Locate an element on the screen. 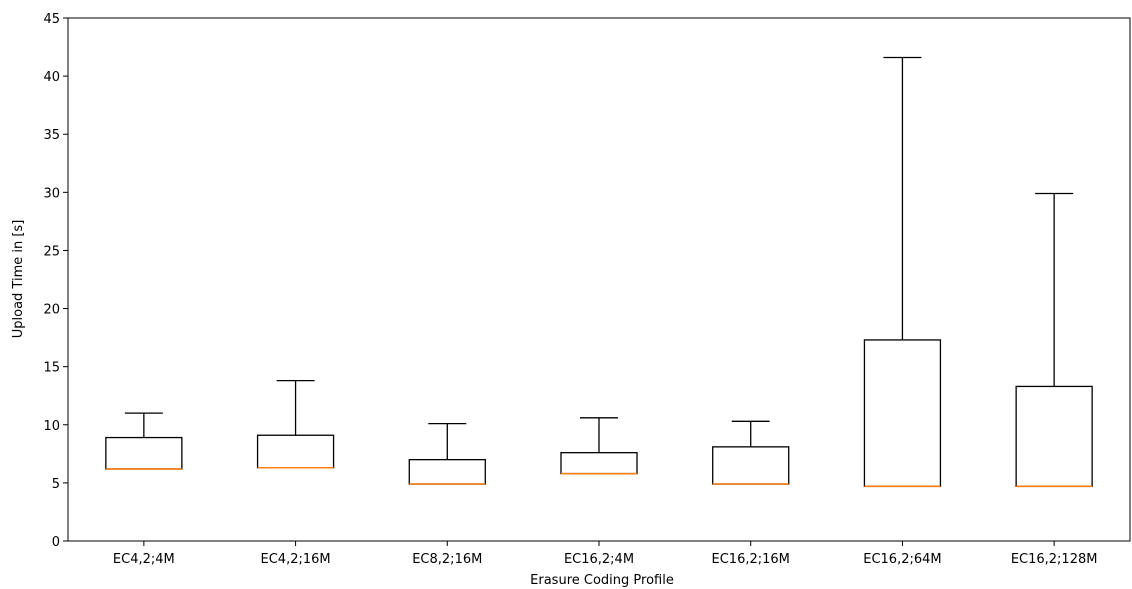 This screenshot has height=589, width=1132. y-axis-label: Upload Time in [s] is located at coordinates (18, 279).